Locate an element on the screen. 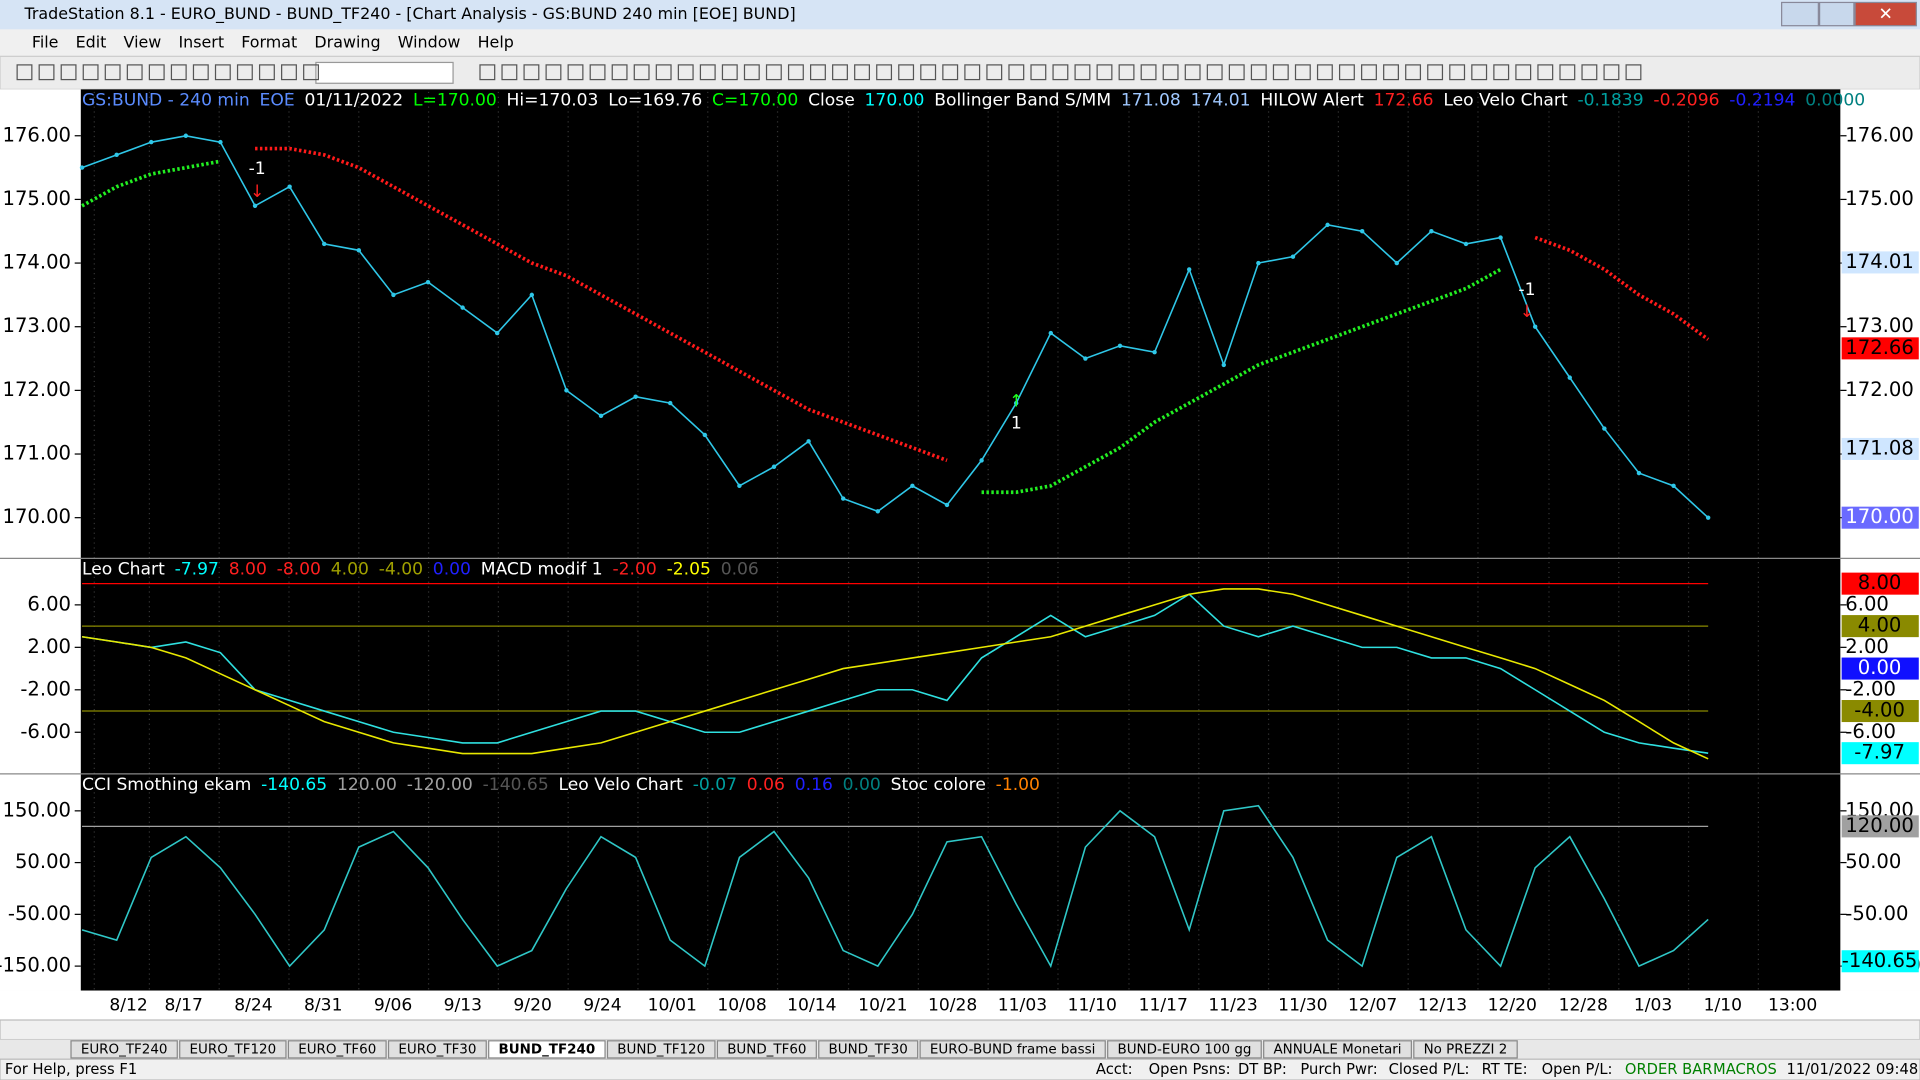  scrollbar is located at coordinates (960, 1030).